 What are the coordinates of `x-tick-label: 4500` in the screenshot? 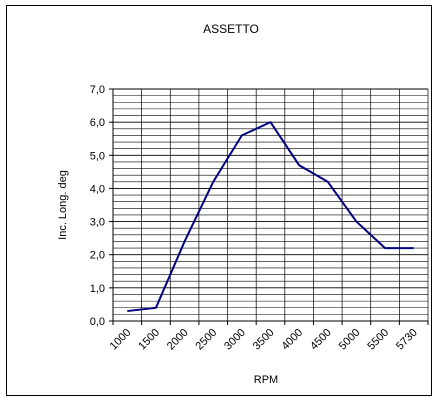 It's located at (321, 340).